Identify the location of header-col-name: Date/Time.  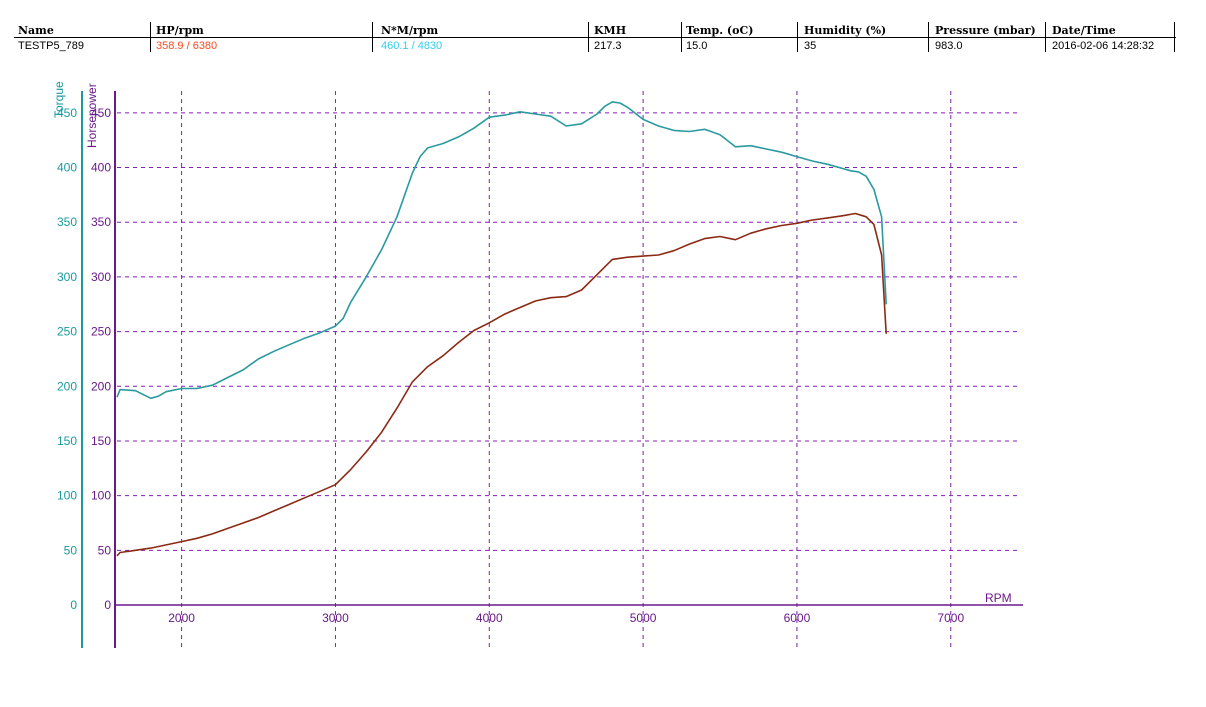
(1084, 30).